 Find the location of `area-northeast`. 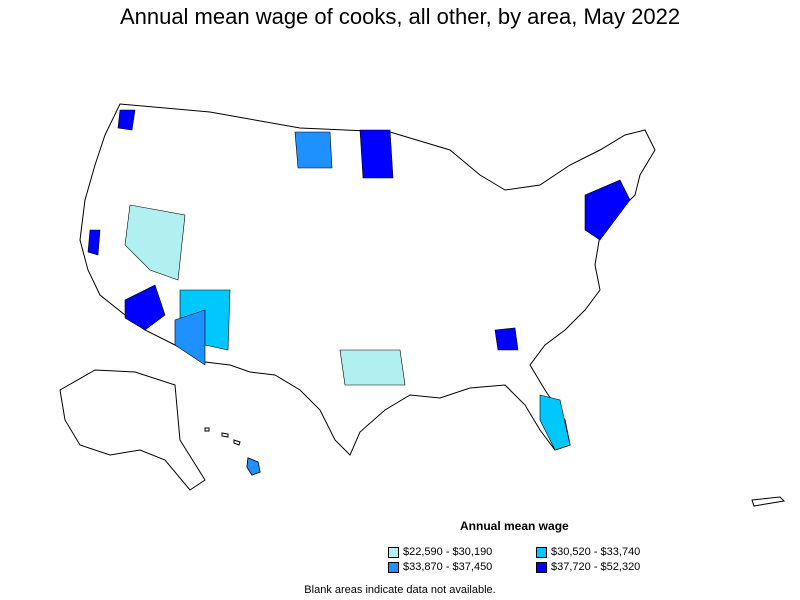

area-northeast is located at coordinates (607, 210).